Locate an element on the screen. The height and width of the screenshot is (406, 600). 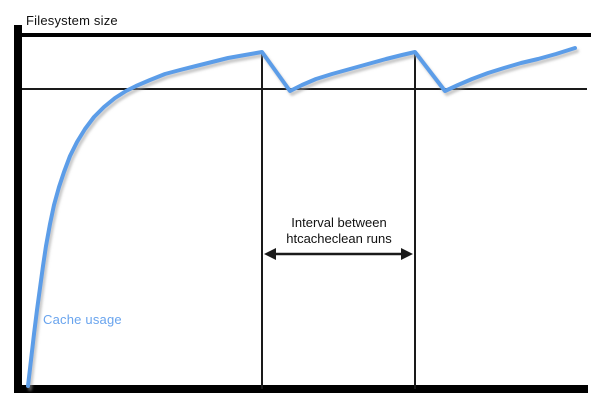
x-axis is located at coordinates (301, 389).